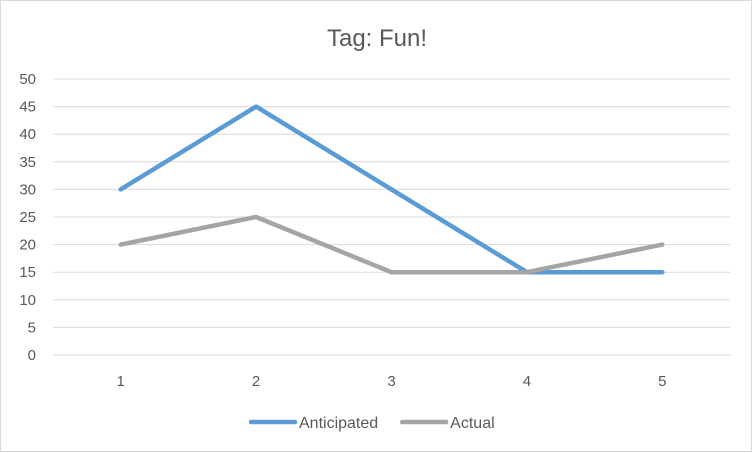 The width and height of the screenshot is (752, 453). I want to click on y-tick-label: 50, so click(27, 79).